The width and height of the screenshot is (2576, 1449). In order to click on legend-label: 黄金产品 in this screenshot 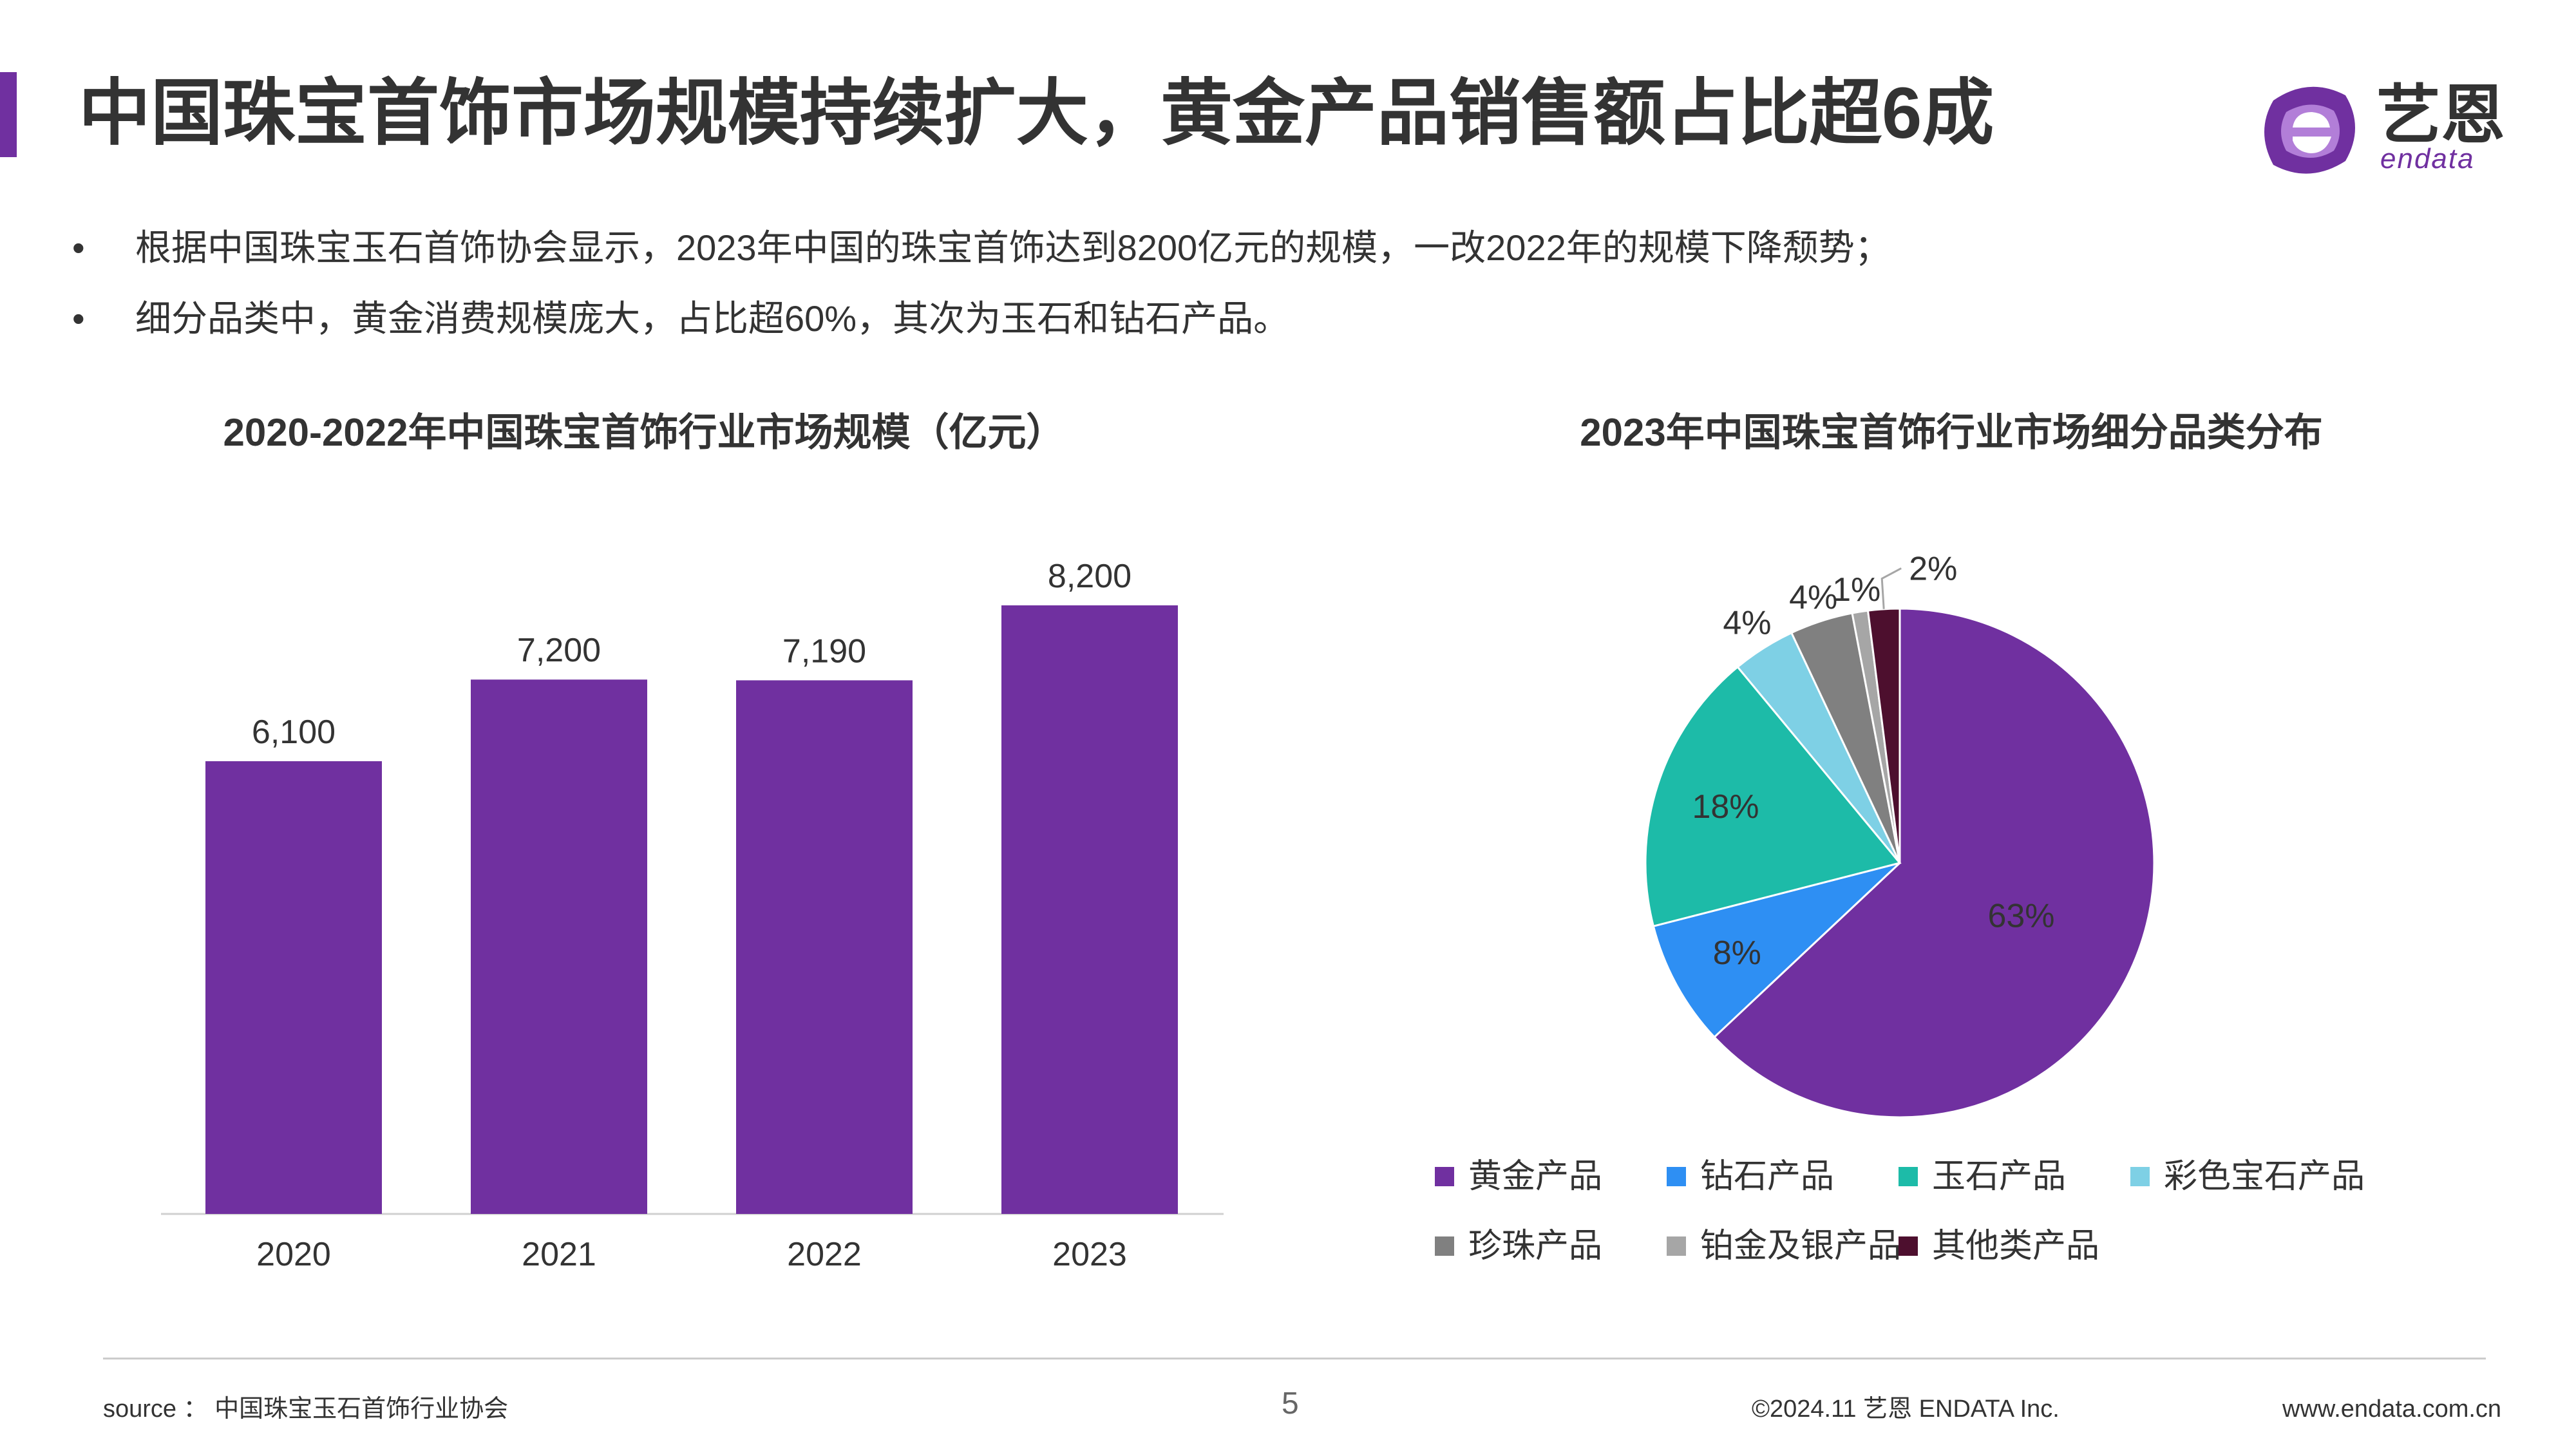, I will do `click(1535, 1176)`.